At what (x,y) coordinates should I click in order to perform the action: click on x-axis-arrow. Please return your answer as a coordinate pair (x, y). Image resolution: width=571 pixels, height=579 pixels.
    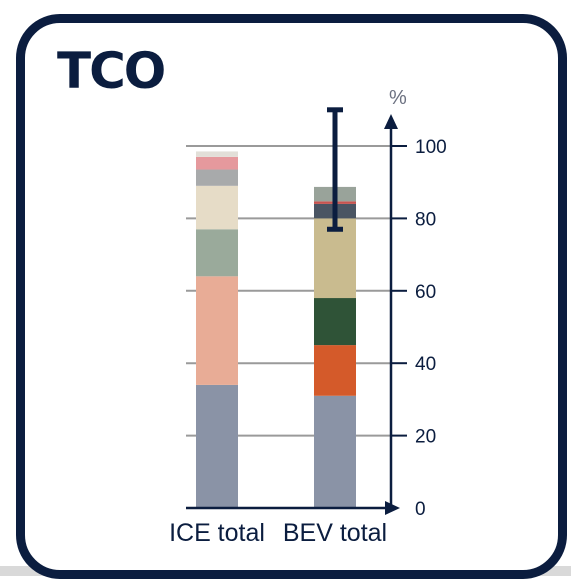
    Looking at the image, I should click on (392, 508).